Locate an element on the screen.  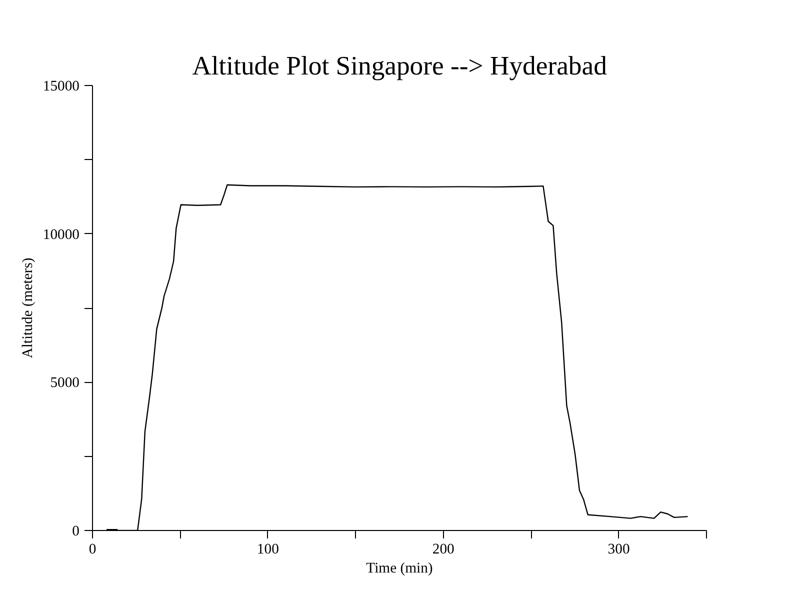
chart-title: Altitude Plot Singapore --> Hyderabad is located at coordinates (399, 65).